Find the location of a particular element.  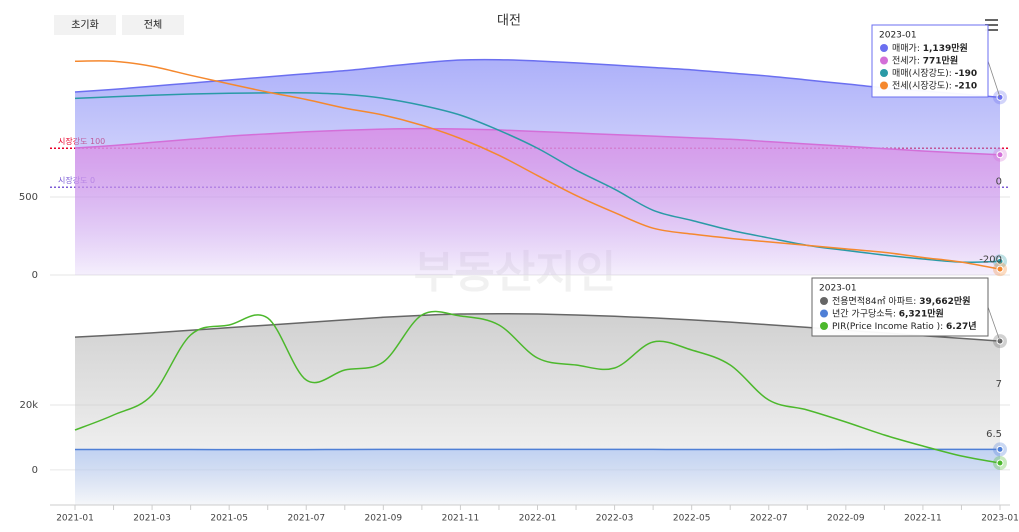

x-tick-label: 2022-05 is located at coordinates (692, 519).